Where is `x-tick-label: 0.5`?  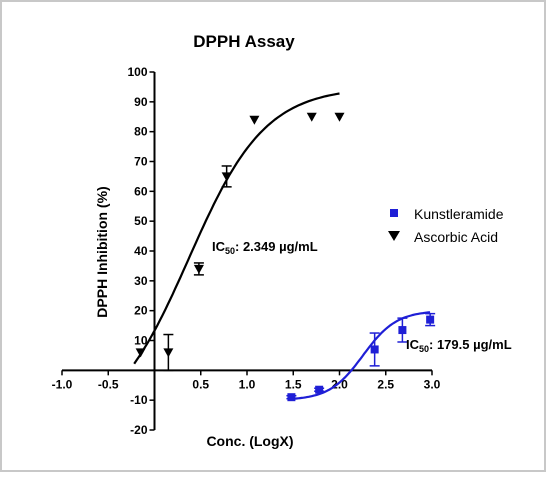 x-tick-label: 0.5 is located at coordinates (200, 384).